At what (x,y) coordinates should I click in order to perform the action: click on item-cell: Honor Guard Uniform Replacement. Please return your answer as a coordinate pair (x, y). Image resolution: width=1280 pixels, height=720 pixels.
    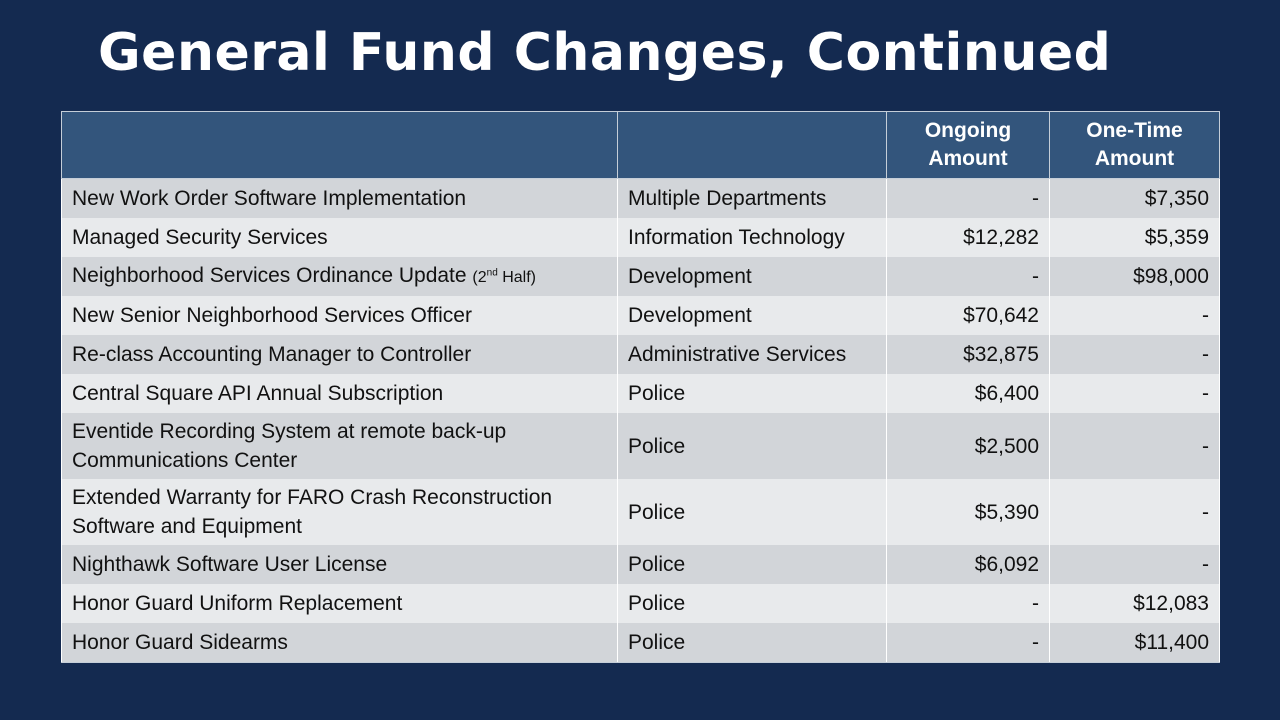
    Looking at the image, I should click on (339, 603).